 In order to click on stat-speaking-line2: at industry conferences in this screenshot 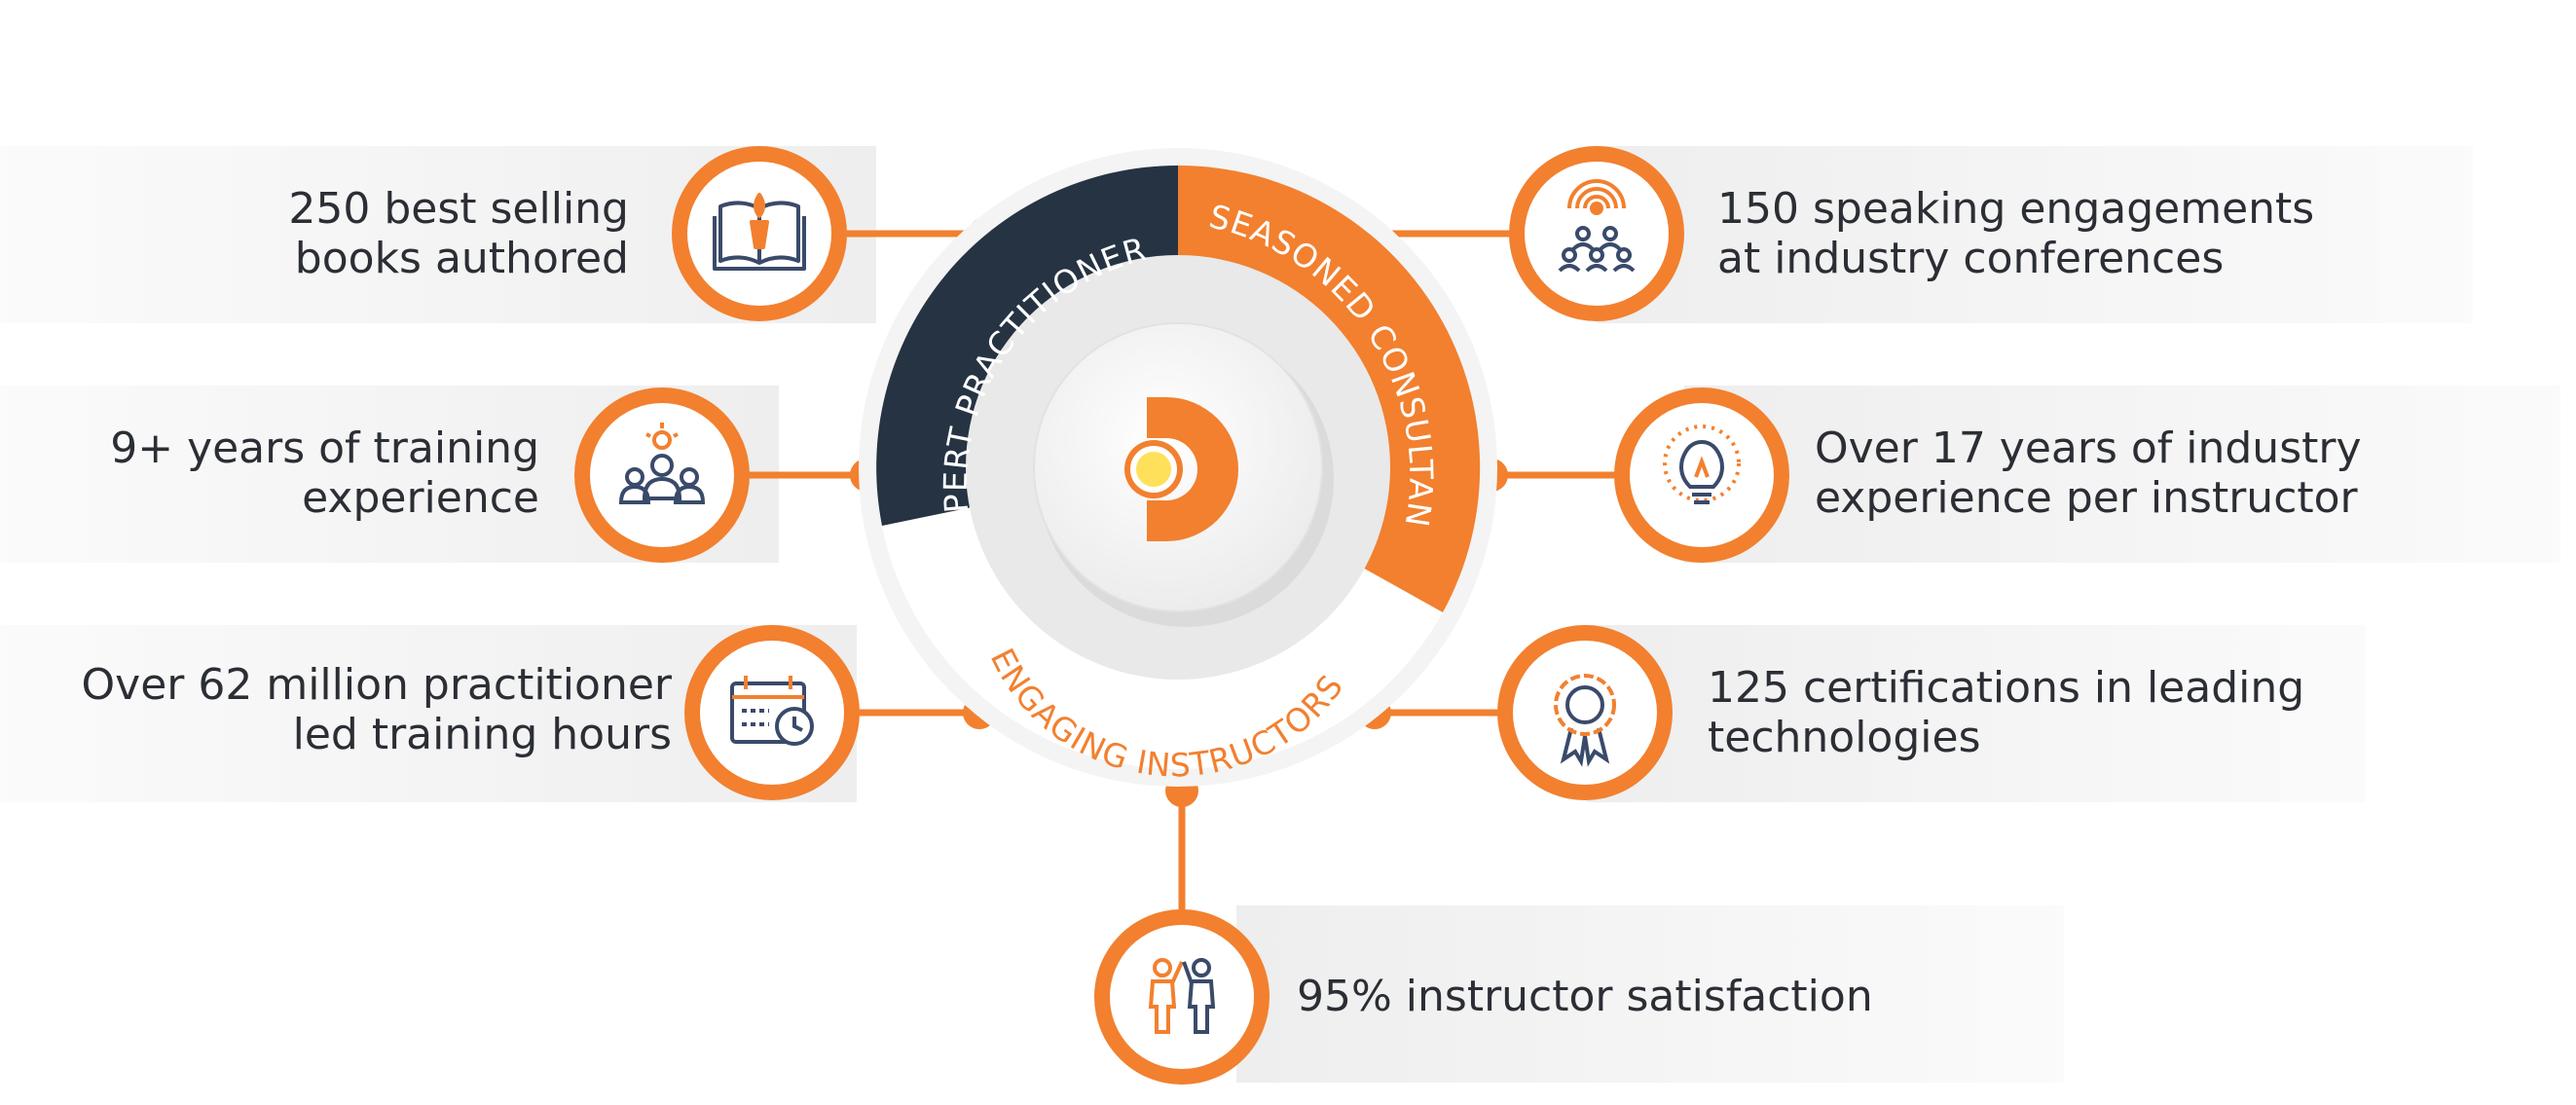, I will do `click(1971, 258)`.